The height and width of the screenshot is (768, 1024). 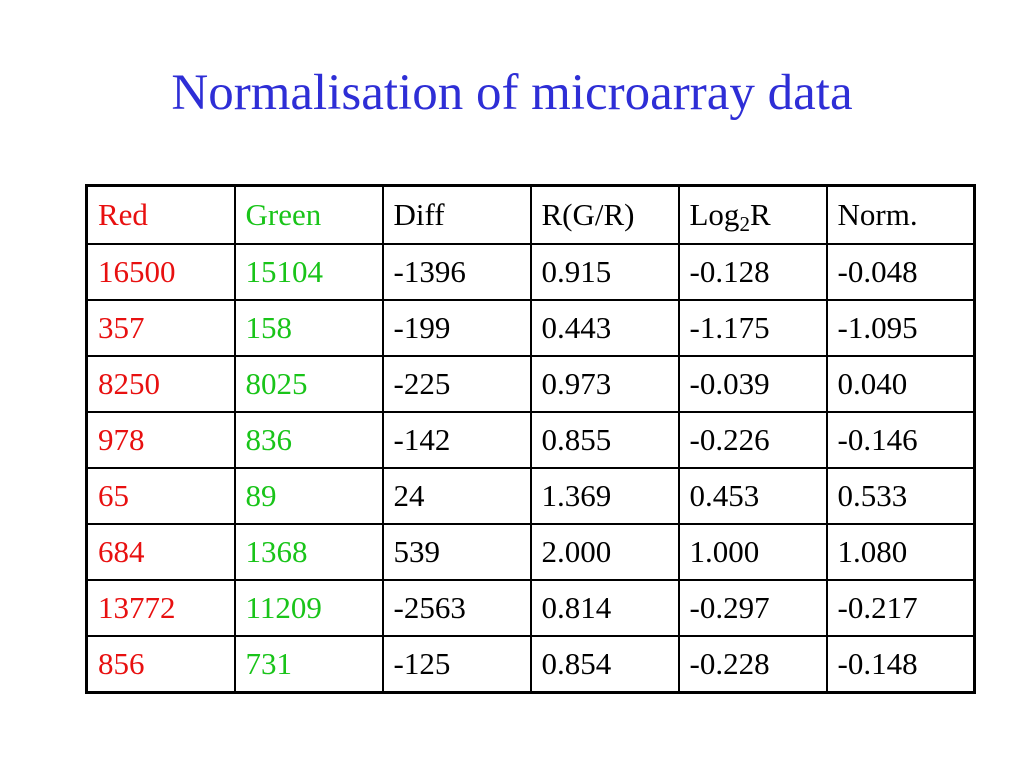 What do you see at coordinates (308, 496) in the screenshot?
I see `cell-green: 89` at bounding box center [308, 496].